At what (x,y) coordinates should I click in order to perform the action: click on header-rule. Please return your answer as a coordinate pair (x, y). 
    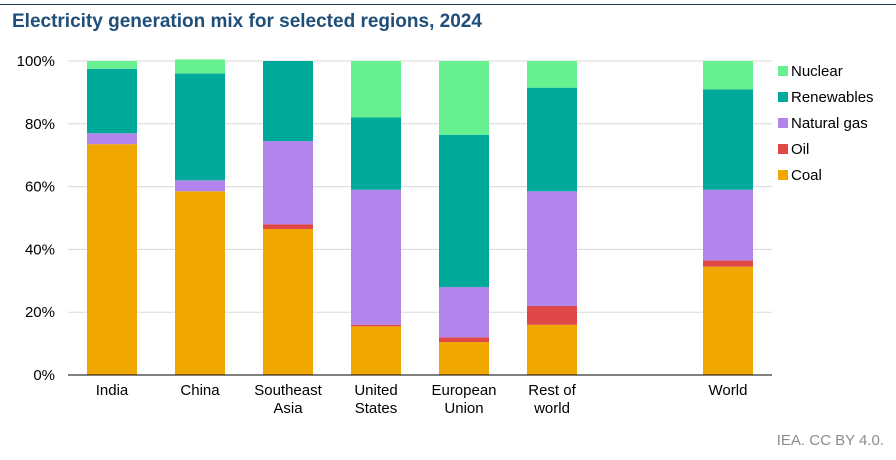
    Looking at the image, I should click on (448, 4).